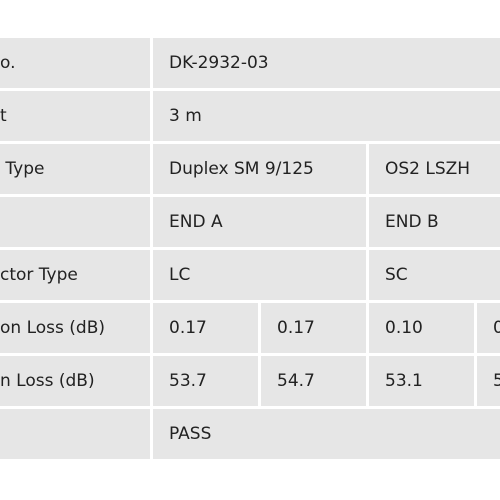 The height and width of the screenshot is (500, 500). Describe the element at coordinates (326, 434) in the screenshot. I see `cell-value: PASS` at that location.